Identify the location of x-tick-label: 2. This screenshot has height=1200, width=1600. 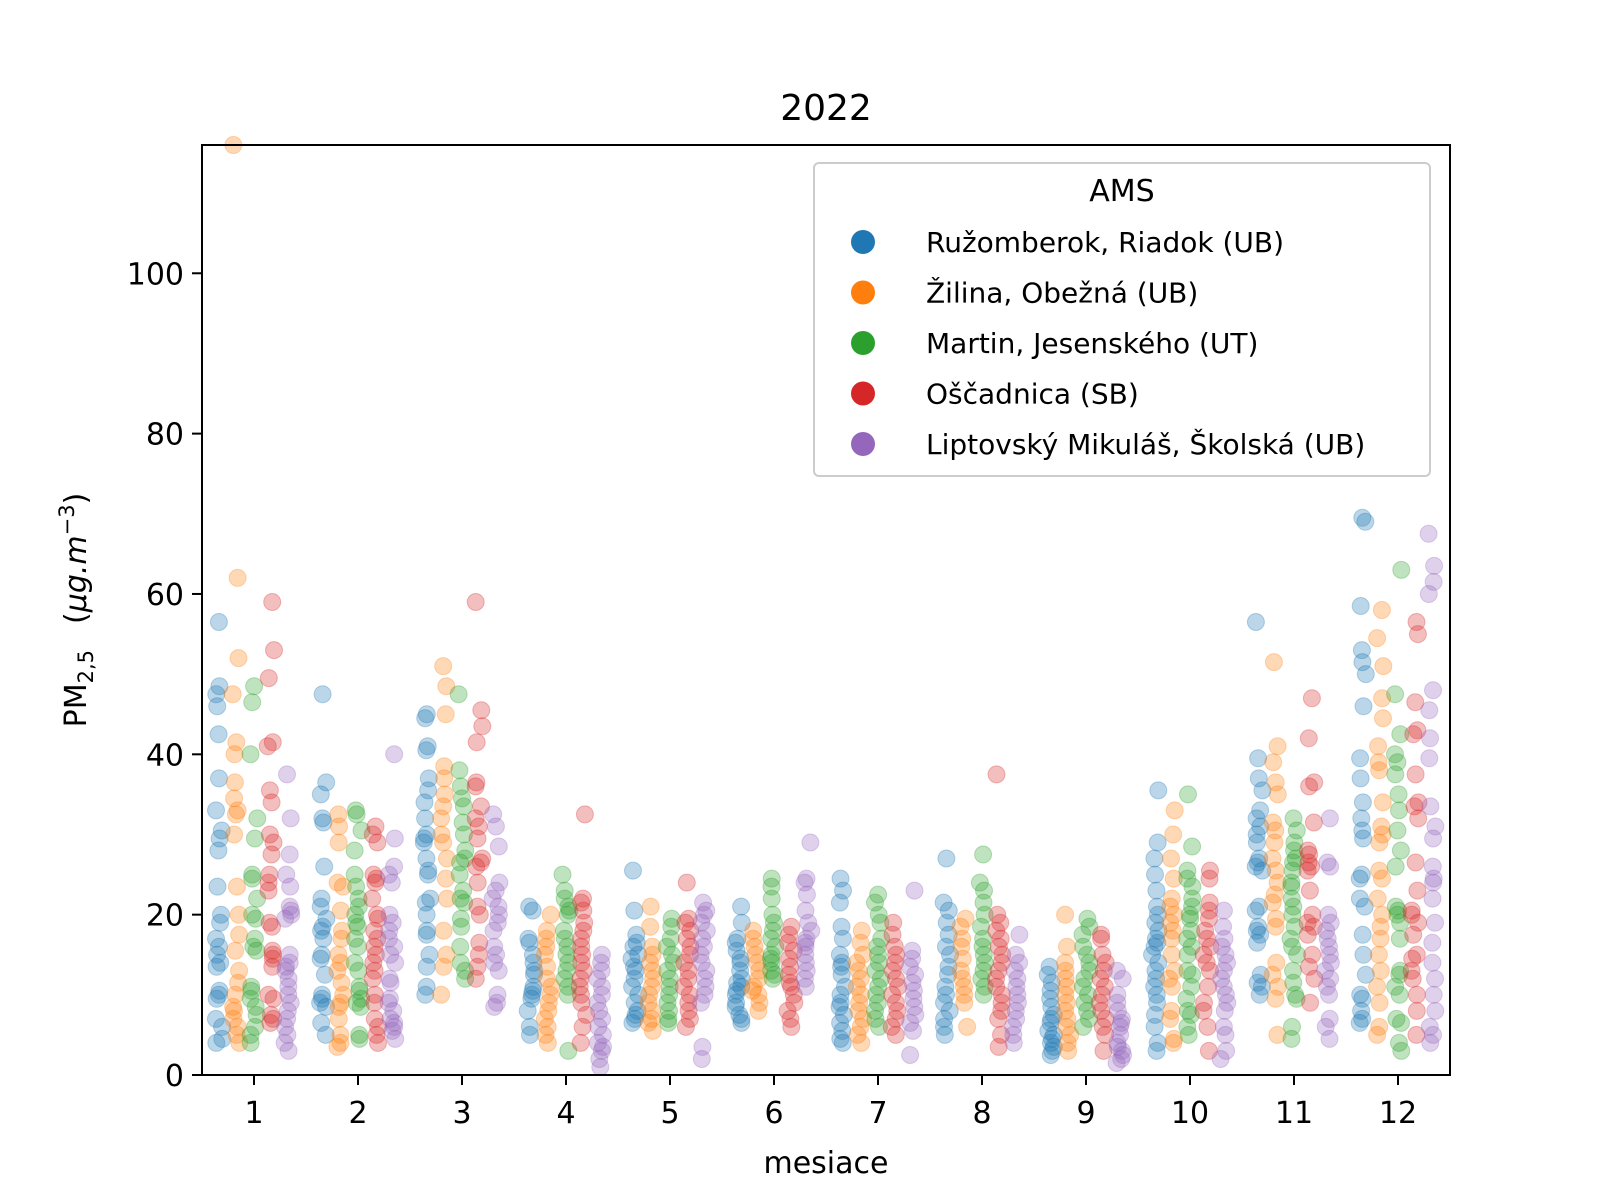
(357, 1113).